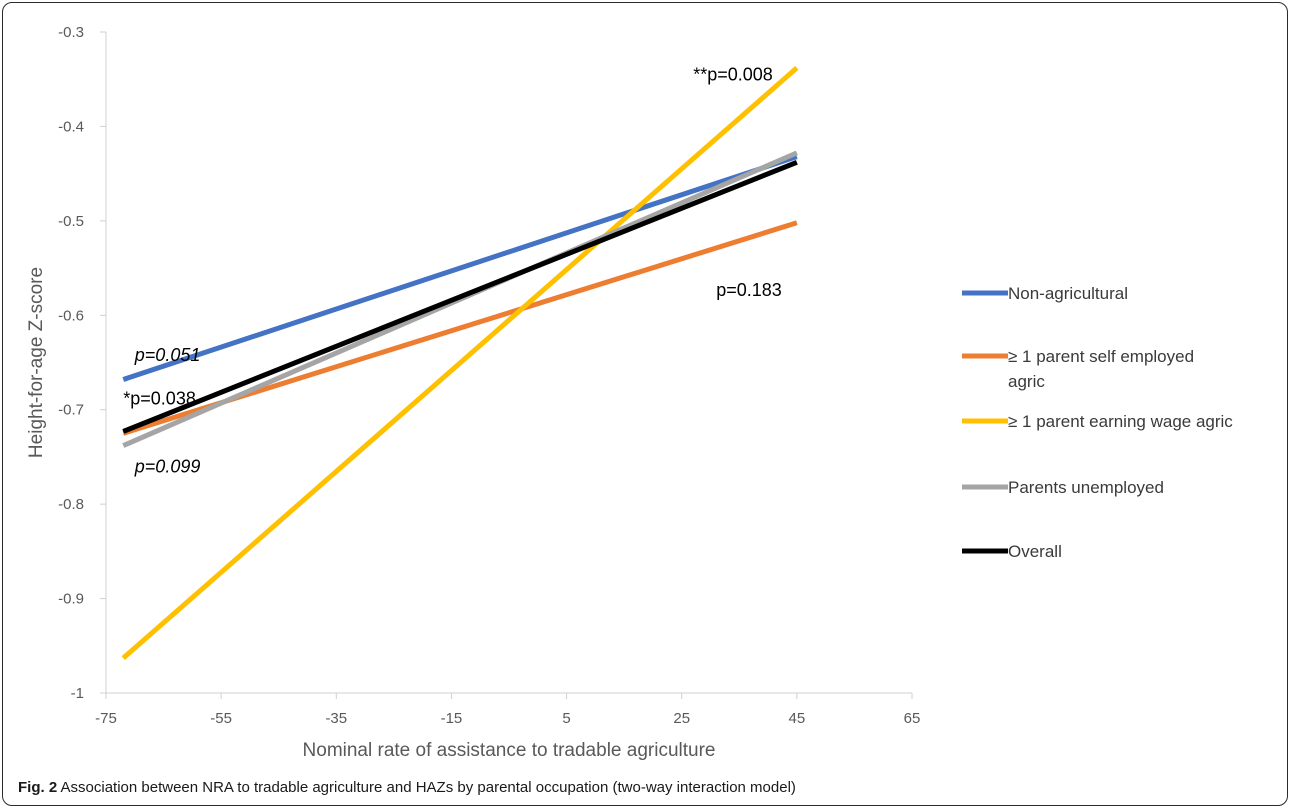 The width and height of the screenshot is (1292, 810). Describe the element at coordinates (452, 718) in the screenshot. I see `x-tick-label: -15` at that location.